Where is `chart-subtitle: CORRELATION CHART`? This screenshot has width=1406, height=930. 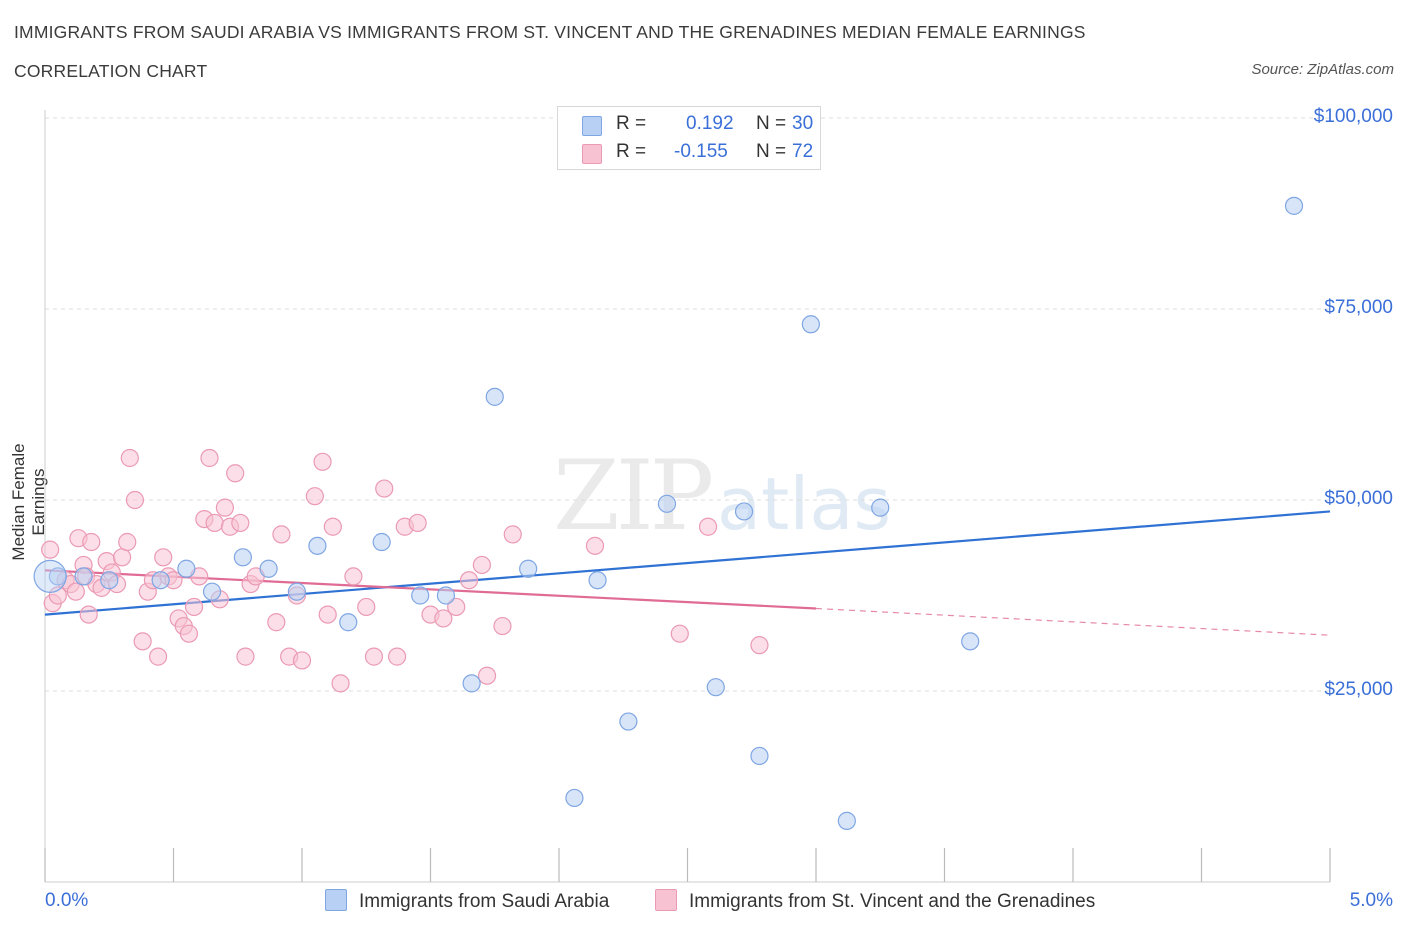 chart-subtitle: CORRELATION CHART is located at coordinates (111, 71).